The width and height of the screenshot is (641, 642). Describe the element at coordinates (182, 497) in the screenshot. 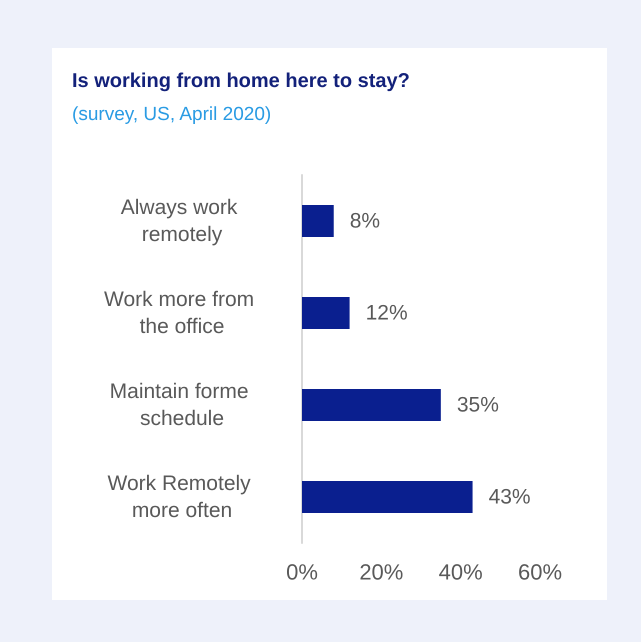

I see `y-tick-label: Work Remotely more often` at that location.